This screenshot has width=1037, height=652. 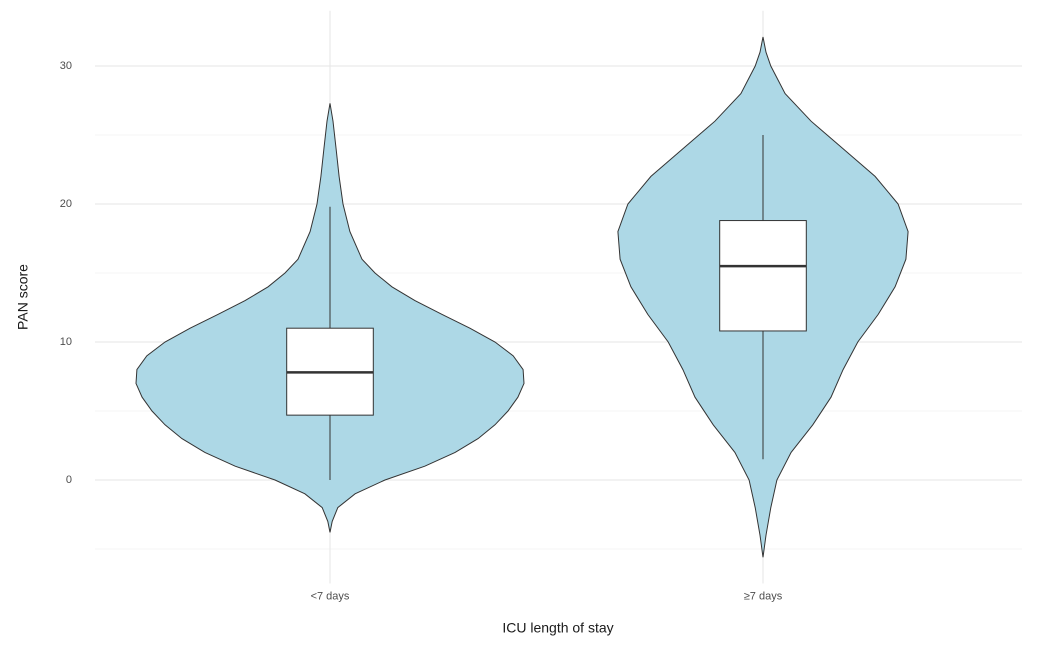 What do you see at coordinates (66, 66) in the screenshot?
I see `y-tick-label: 30` at bounding box center [66, 66].